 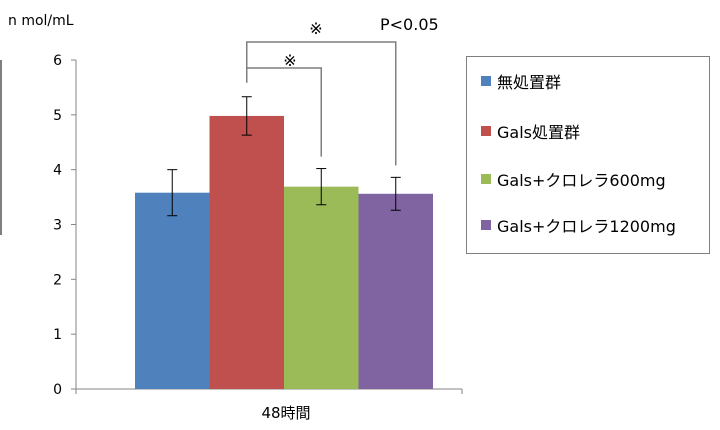 What do you see at coordinates (538, 132) in the screenshot?
I see `legend-label: Gals処置群` at bounding box center [538, 132].